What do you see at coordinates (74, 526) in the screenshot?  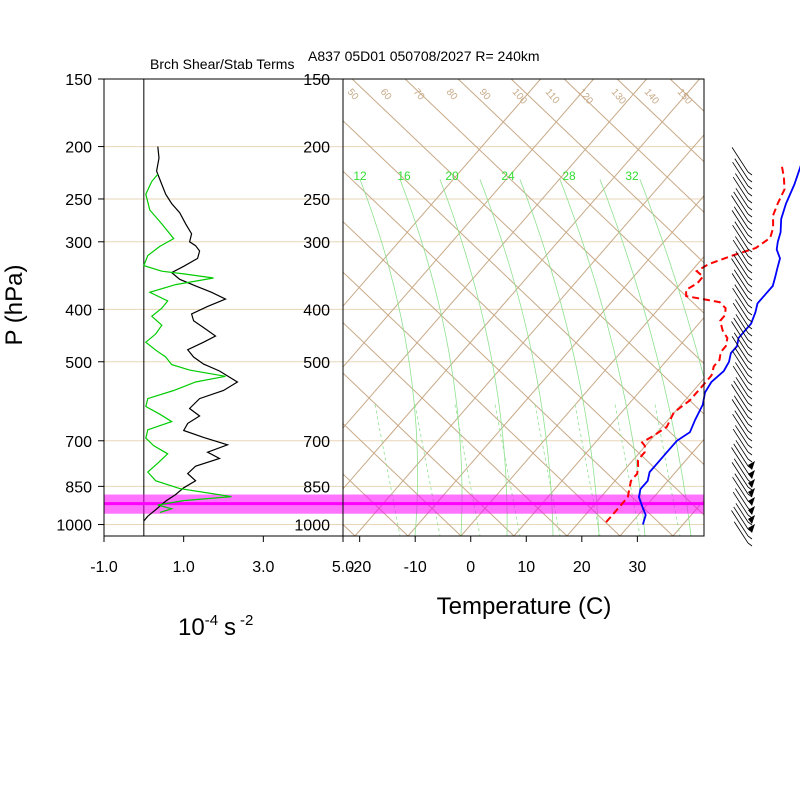 I see `left-y-tick-label: 1000` at bounding box center [74, 526].